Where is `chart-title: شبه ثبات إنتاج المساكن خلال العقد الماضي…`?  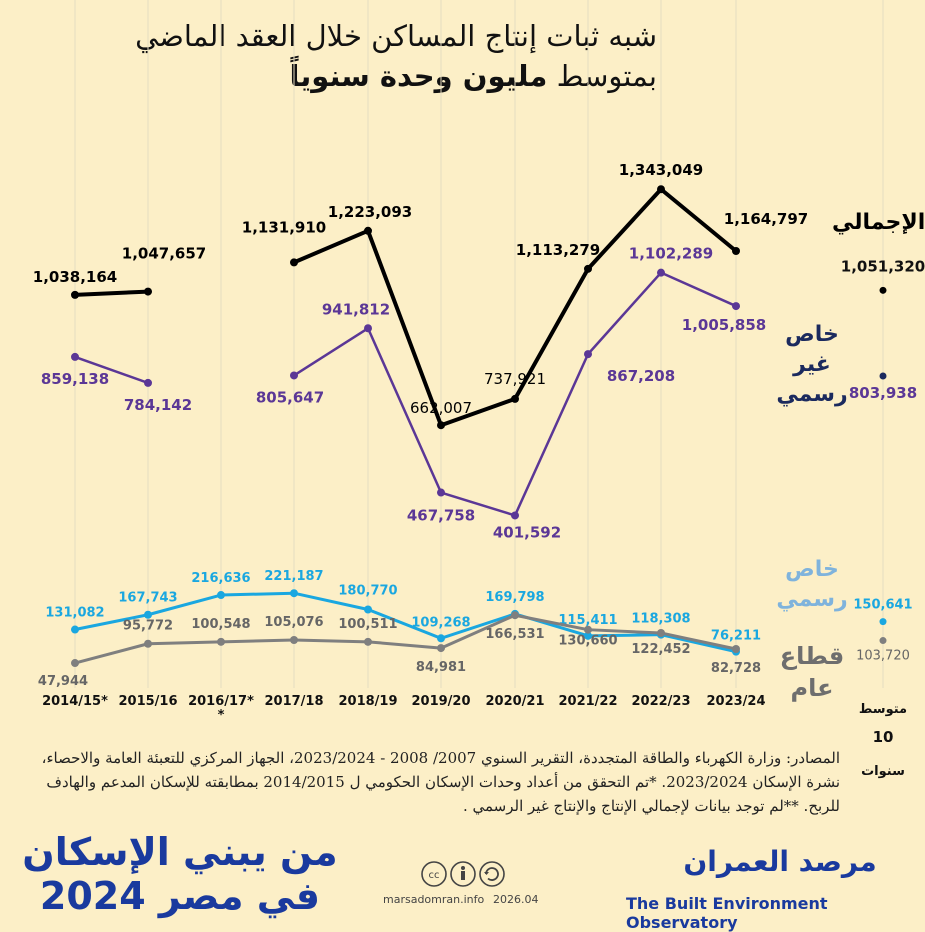
chart-title: شبه ثبات إنتاج المساكن خلال العقد الماضي… is located at coordinates (396, 56).